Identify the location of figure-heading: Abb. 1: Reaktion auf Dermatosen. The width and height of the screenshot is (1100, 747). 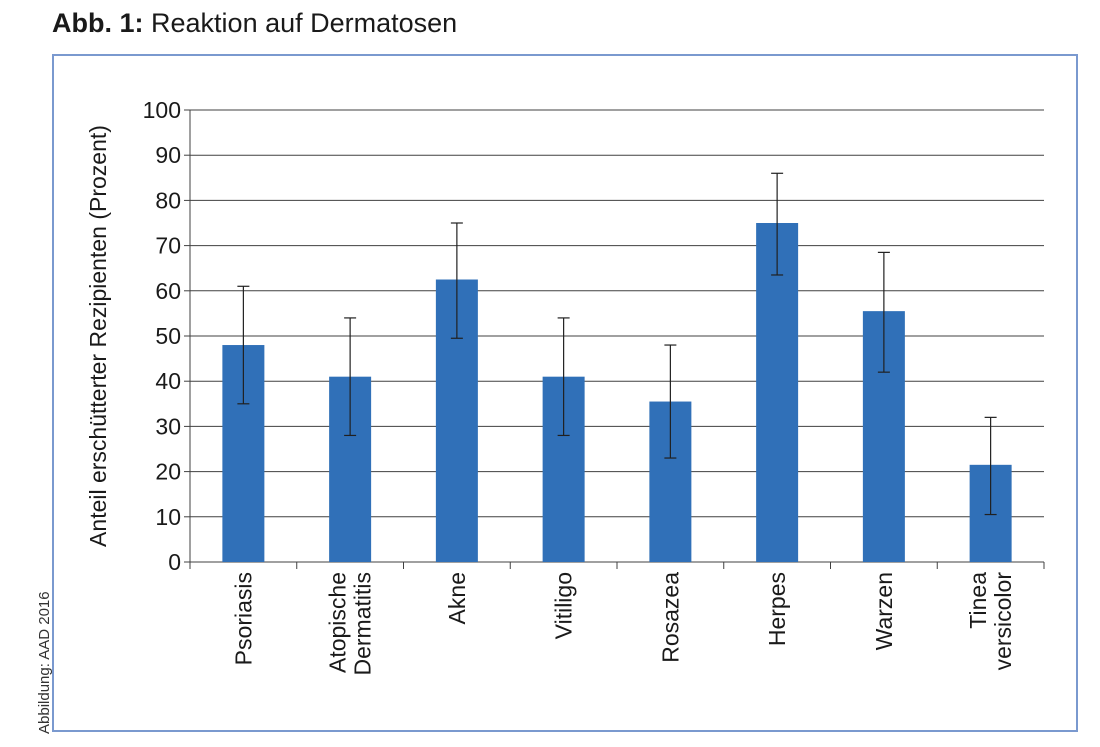
(254, 23).